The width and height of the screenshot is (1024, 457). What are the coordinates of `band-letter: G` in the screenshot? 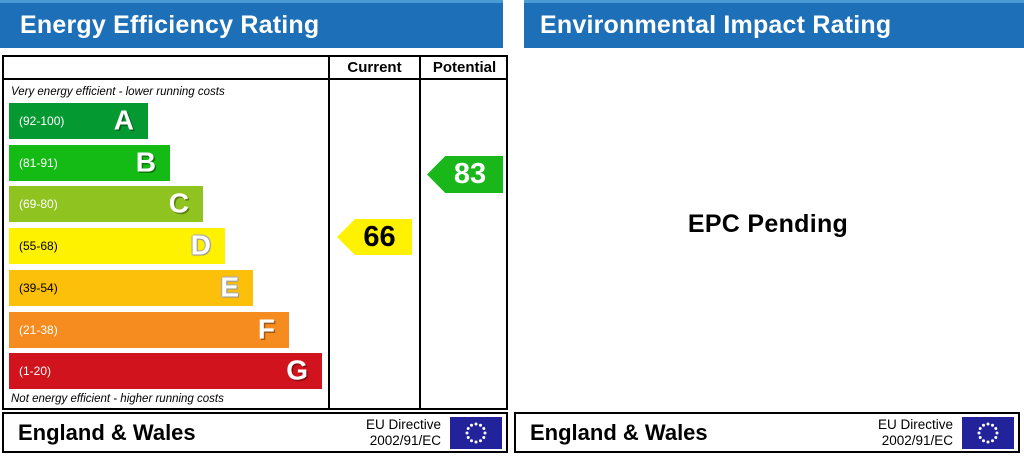 It's located at (297, 370).